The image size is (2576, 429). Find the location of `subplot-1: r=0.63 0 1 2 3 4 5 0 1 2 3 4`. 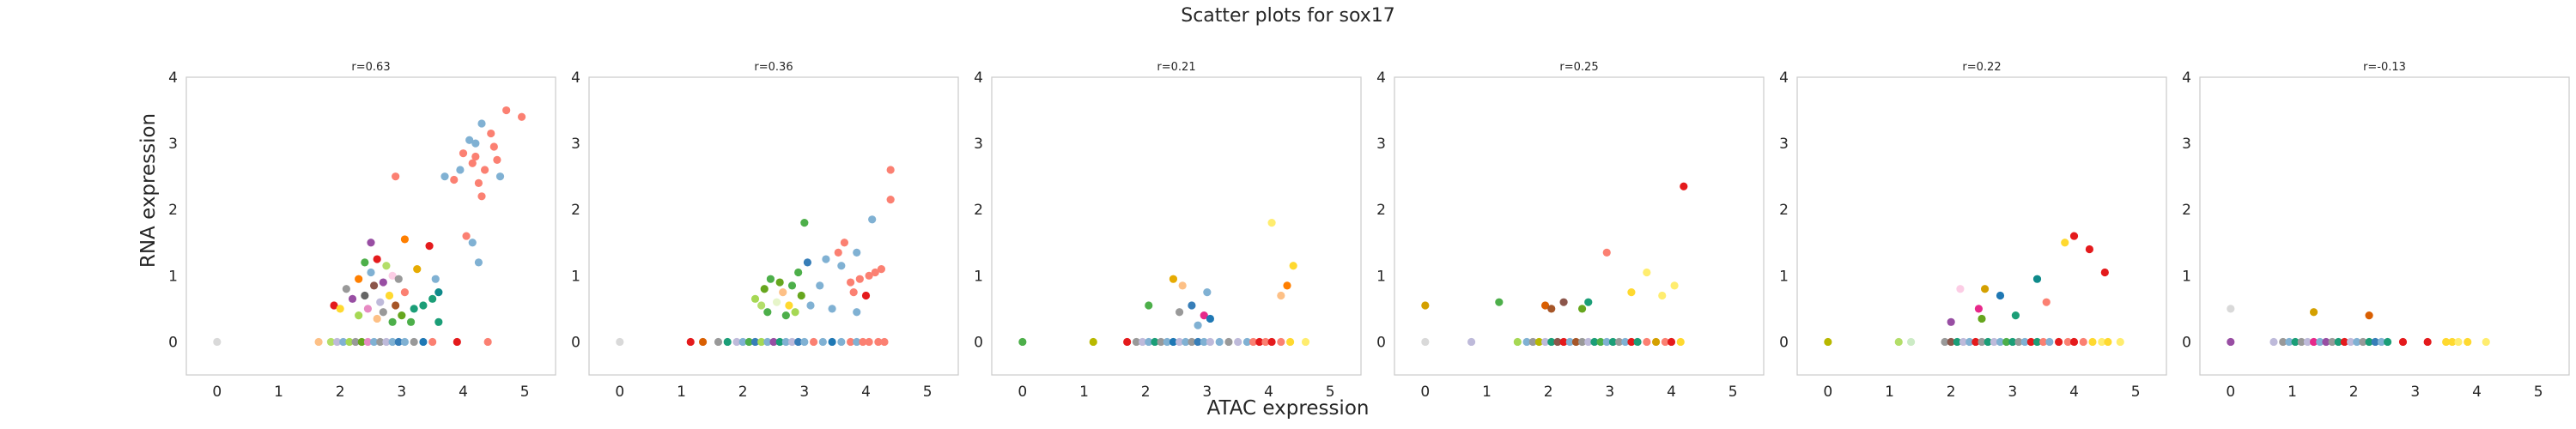

subplot-1: r=0.63 0 1 2 3 4 5 0 1 2 3 4 is located at coordinates (362, 231).